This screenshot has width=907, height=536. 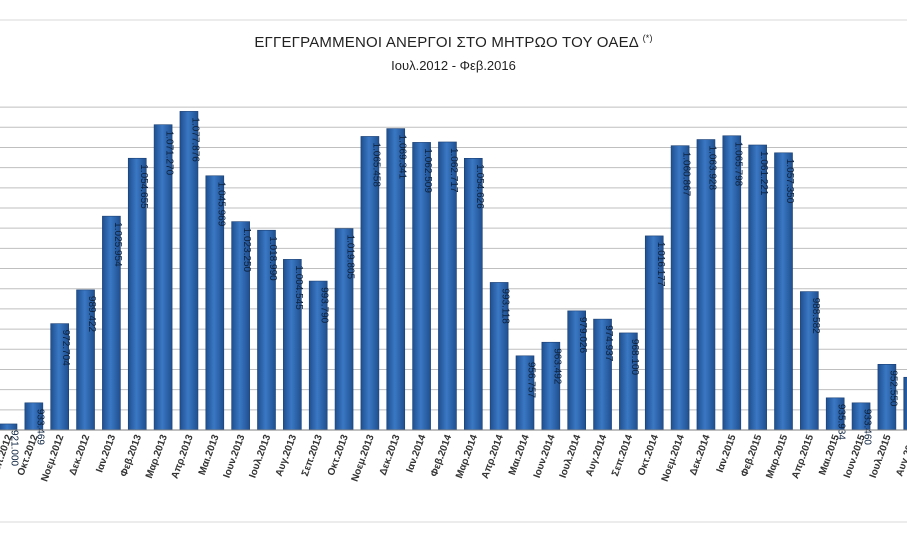 I want to click on bar, so click(x=905, y=403).